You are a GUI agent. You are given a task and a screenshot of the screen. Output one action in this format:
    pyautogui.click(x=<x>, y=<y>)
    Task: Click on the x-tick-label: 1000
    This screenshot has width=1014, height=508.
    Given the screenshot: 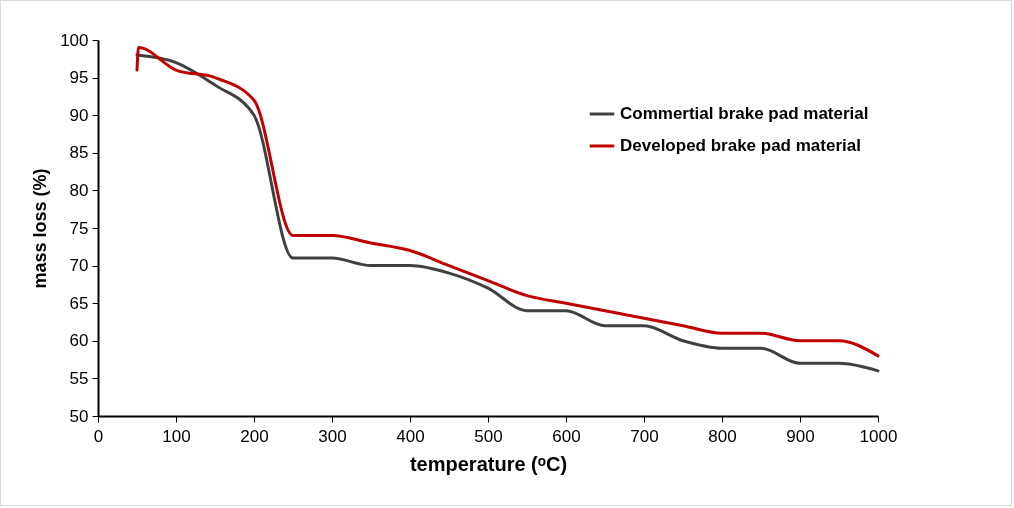 What is the action you would take?
    pyautogui.click(x=878, y=436)
    